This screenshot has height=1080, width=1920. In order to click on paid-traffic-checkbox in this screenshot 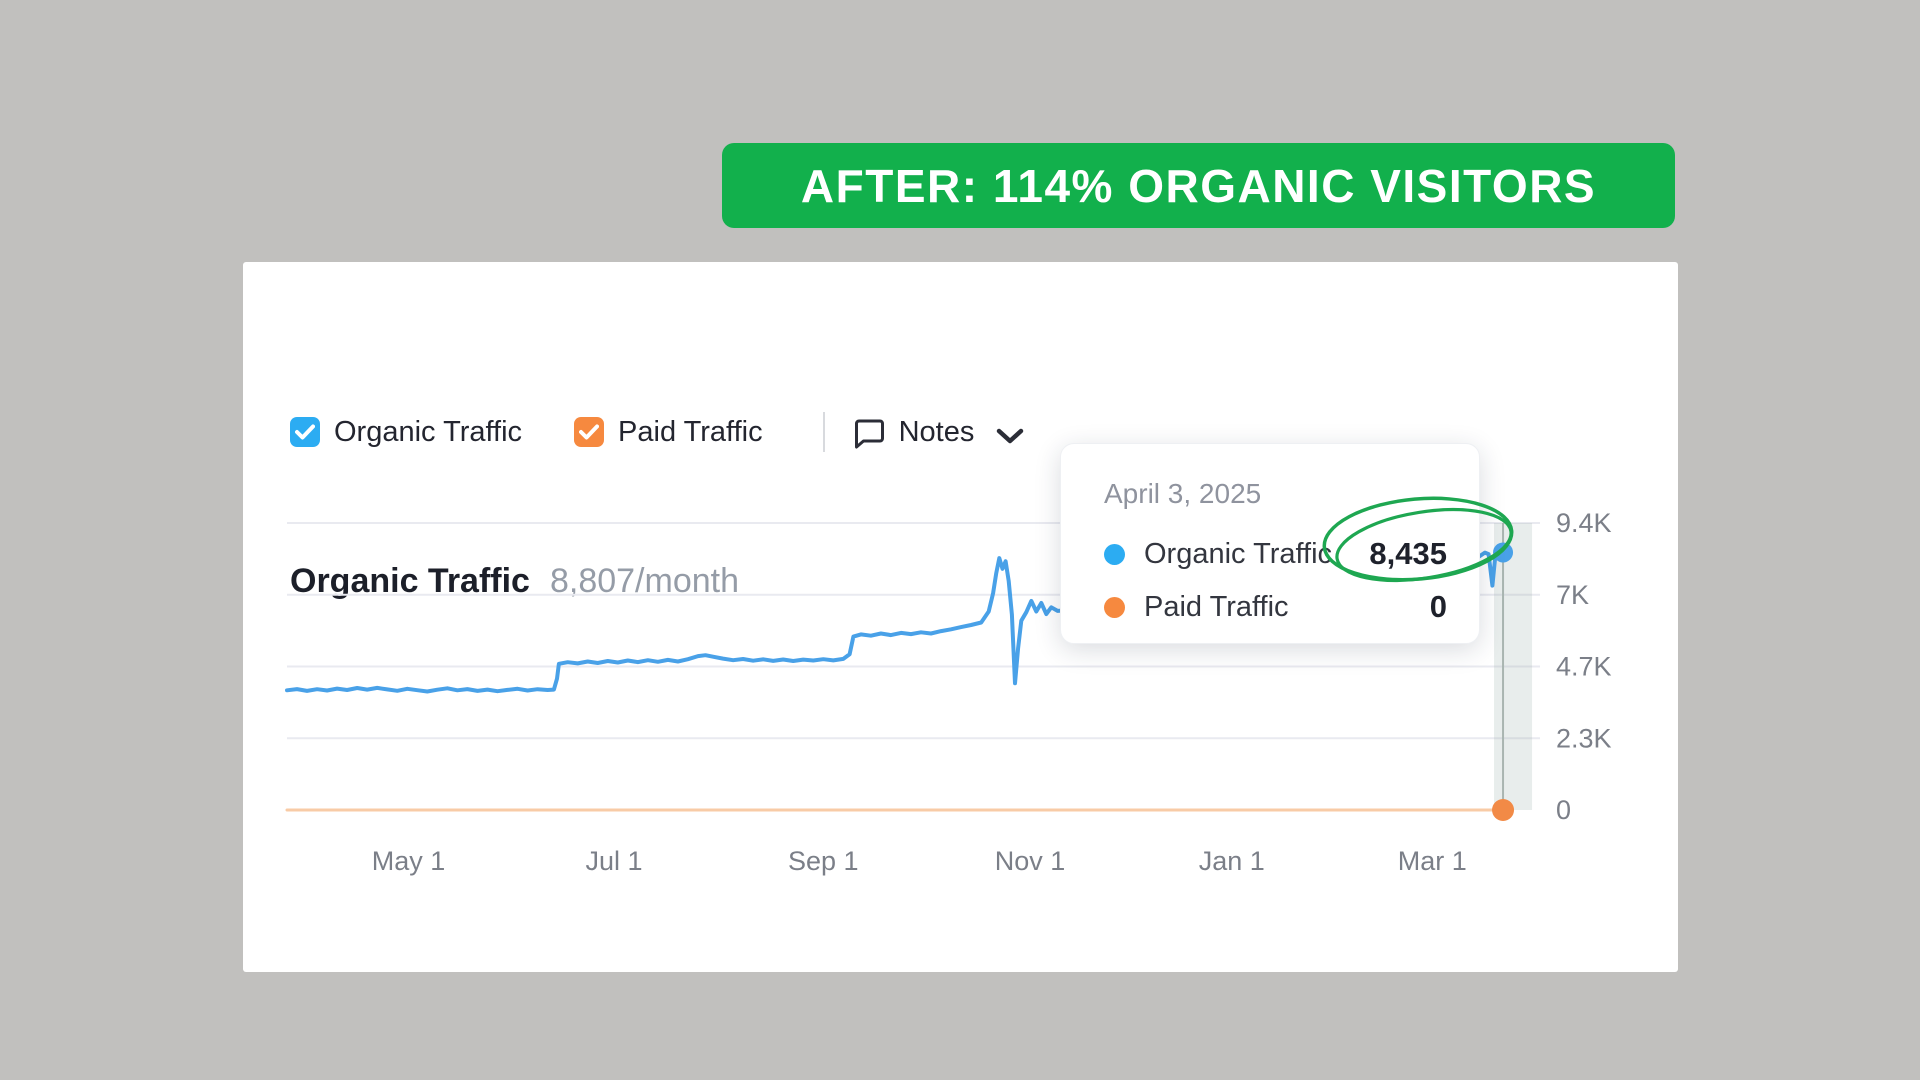, I will do `click(589, 432)`.